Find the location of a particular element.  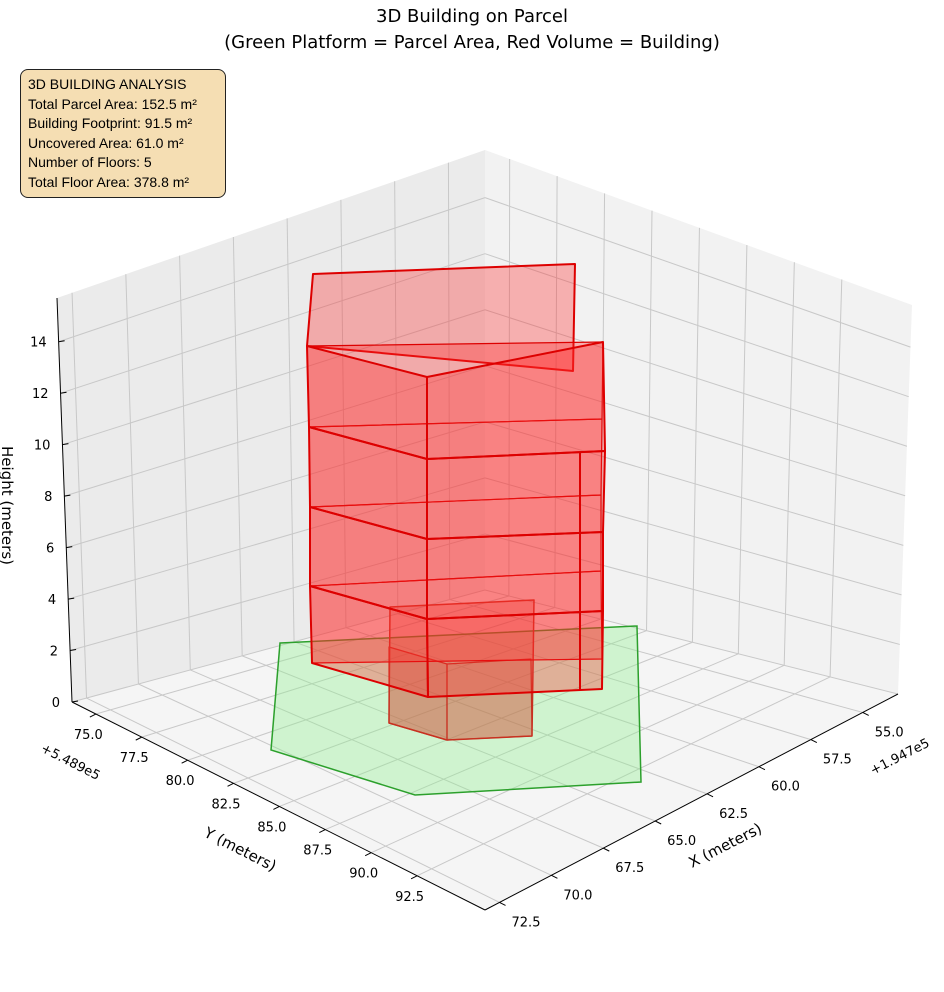

x-tick-label: 65.0 is located at coordinates (681, 841).